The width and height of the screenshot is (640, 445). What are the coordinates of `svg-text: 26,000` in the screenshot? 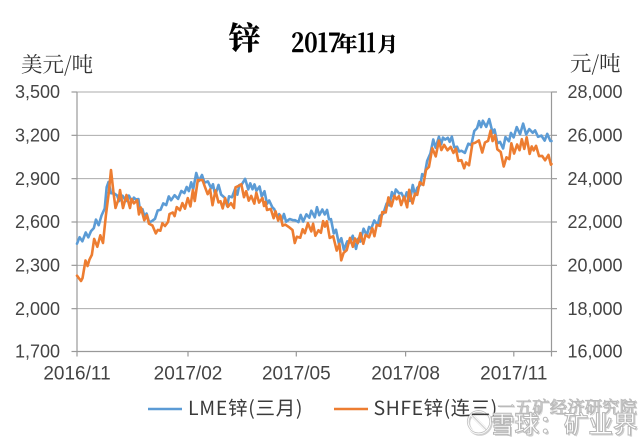 It's located at (595, 136).